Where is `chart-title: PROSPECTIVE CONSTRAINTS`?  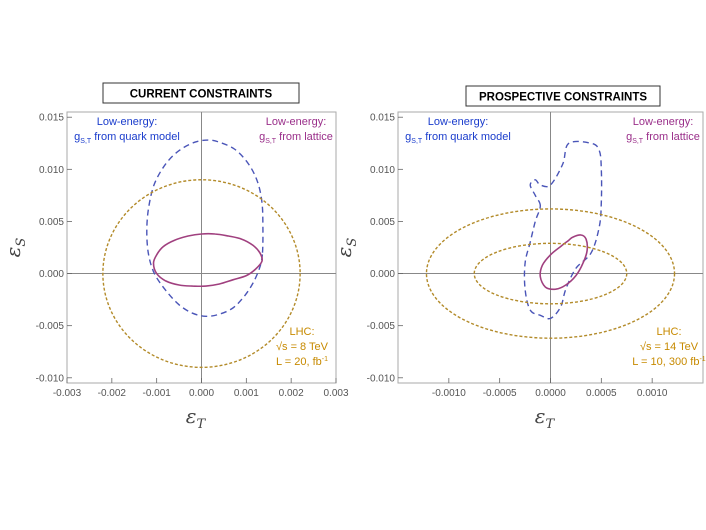 chart-title: PROSPECTIVE CONSTRAINTS is located at coordinates (563, 98).